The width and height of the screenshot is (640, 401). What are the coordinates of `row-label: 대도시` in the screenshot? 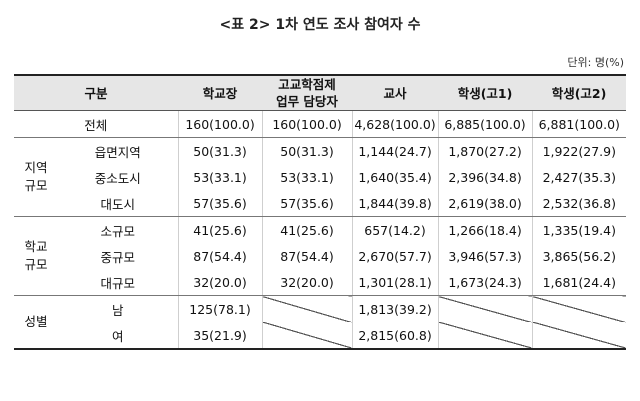 It's located at (118, 203).